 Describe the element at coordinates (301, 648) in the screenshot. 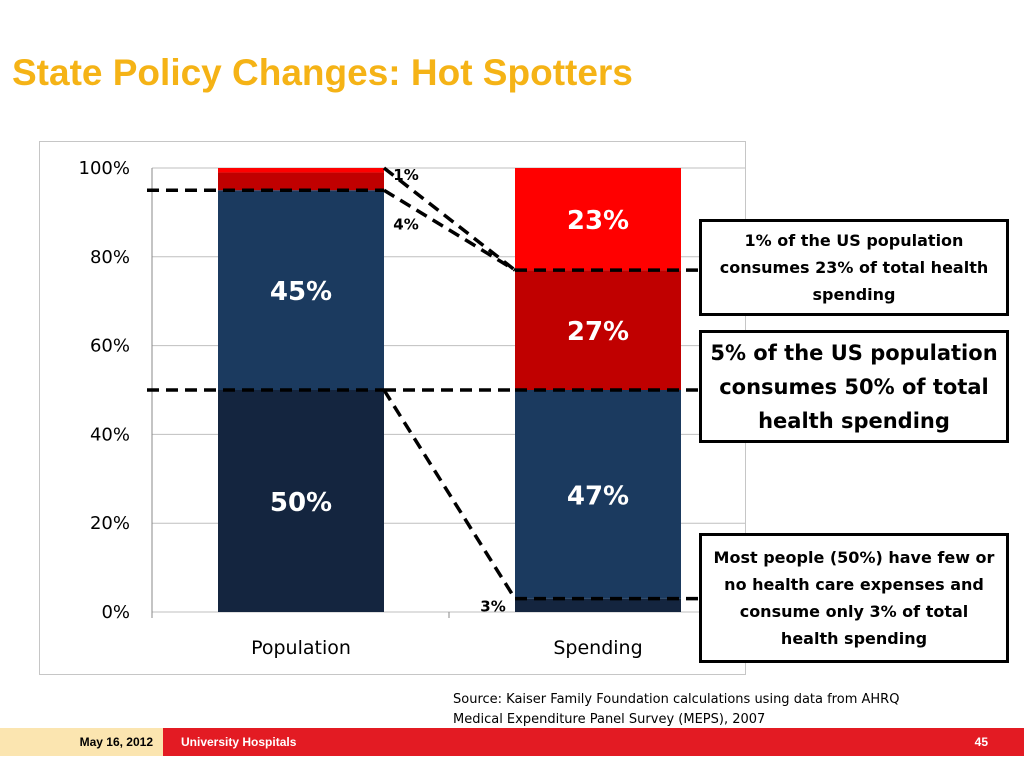

I see `x-tick-label: Population` at that location.